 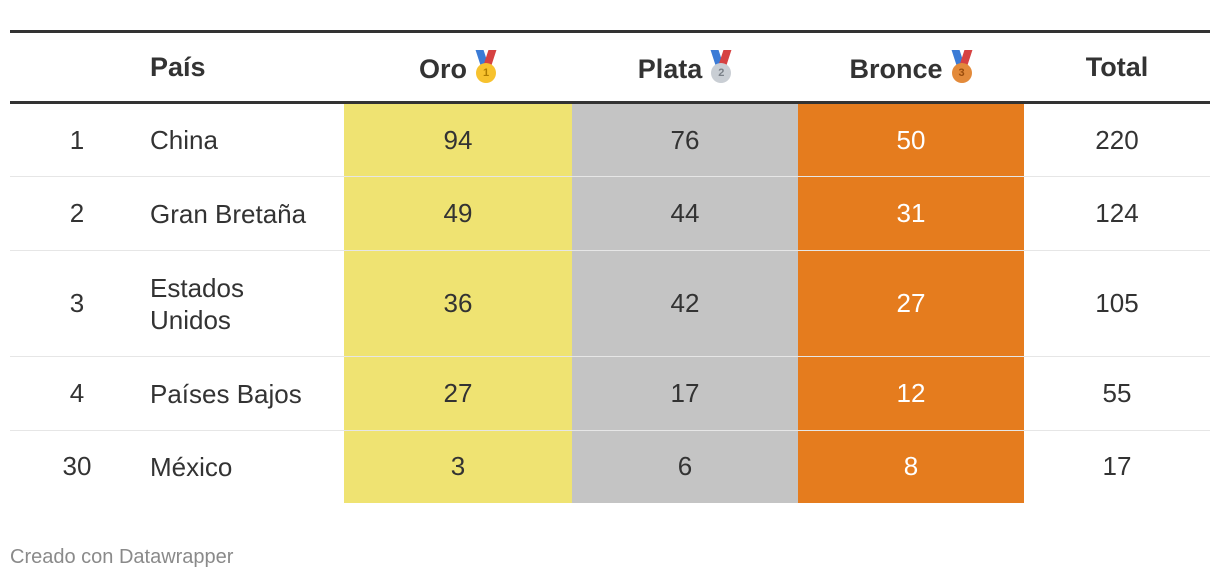 I want to click on cell-country: Estados Unidos, so click(x=197, y=303).